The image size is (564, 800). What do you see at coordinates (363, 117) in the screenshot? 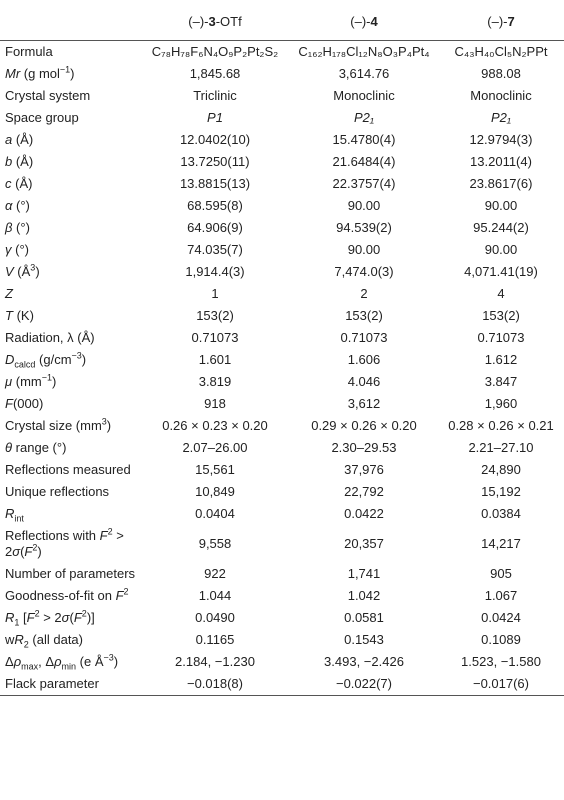
I see `table-cell: P2₁` at bounding box center [363, 117].